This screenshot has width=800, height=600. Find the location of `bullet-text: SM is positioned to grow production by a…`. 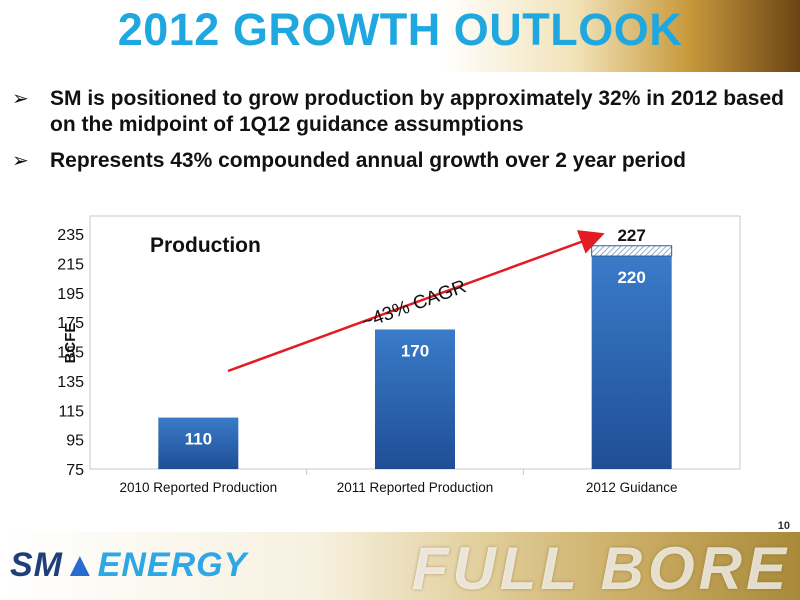

bullet-text: SM is positioned to grow production by a… is located at coordinates (417, 111).